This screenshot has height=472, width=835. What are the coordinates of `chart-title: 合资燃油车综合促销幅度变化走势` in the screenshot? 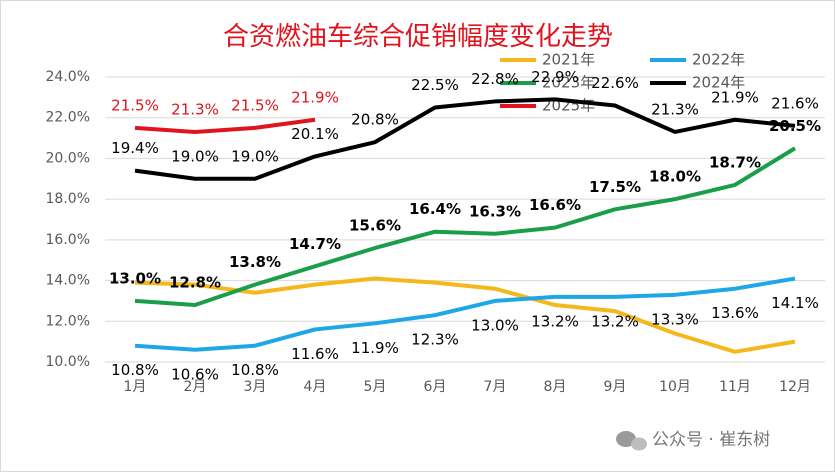 It's located at (418, 37).